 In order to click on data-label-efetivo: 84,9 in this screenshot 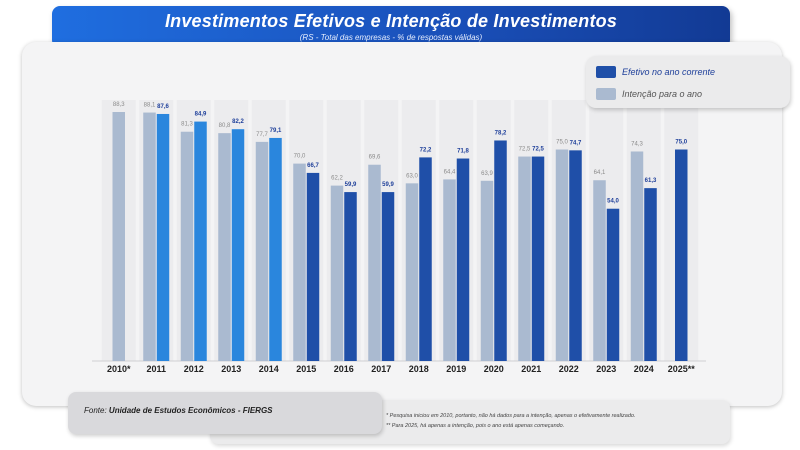, I will do `click(201, 115)`.